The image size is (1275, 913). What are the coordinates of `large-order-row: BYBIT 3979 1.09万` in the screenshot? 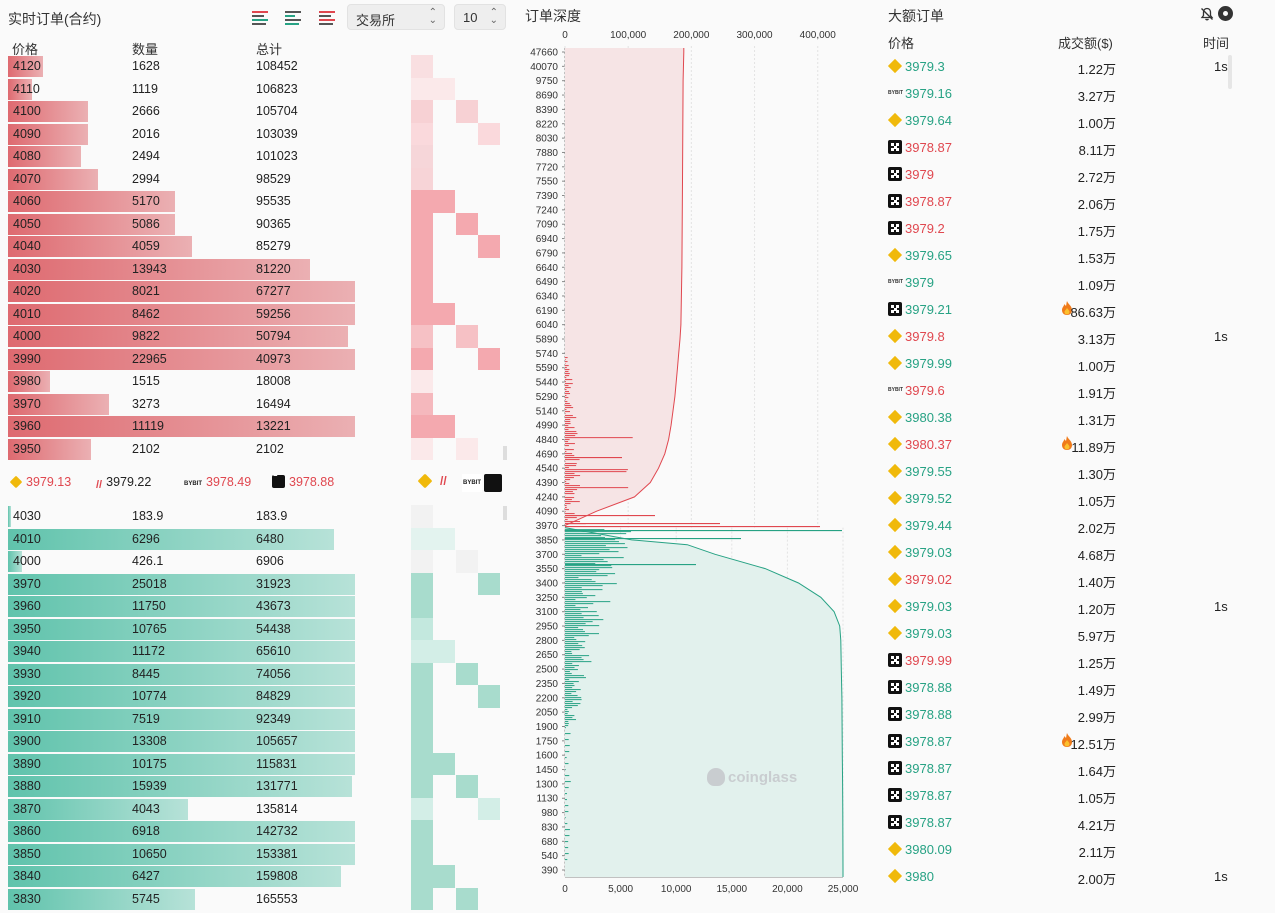 It's located at (1077, 282).